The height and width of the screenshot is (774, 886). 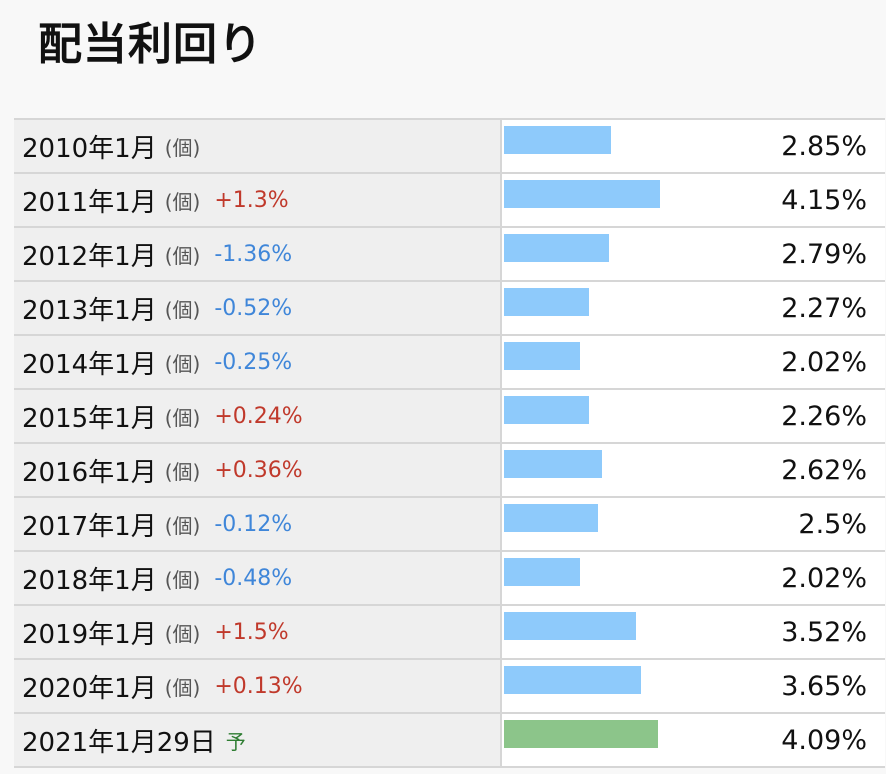 What do you see at coordinates (235, 741) in the screenshot?
I see `prediction-badge: 予` at bounding box center [235, 741].